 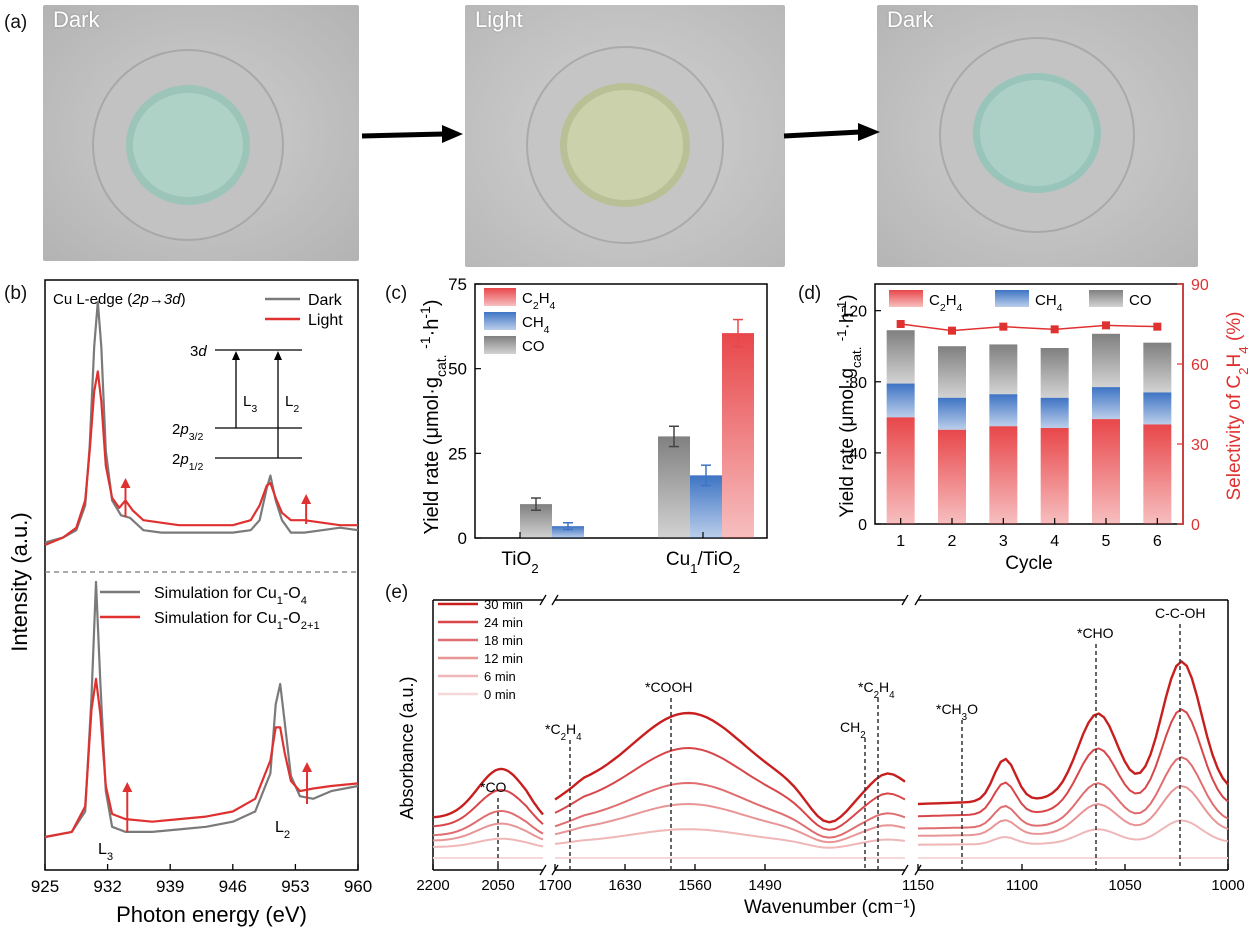 What do you see at coordinates (230, 596) in the screenshot?
I see `chart-b-legend-sim1: Simulation for Cu1-O4` at bounding box center [230, 596].